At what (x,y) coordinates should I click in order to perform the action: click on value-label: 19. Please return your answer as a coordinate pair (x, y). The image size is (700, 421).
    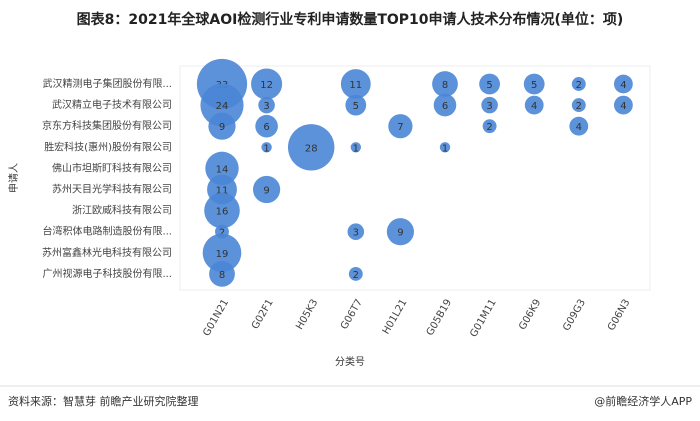
    Looking at the image, I should click on (222, 254).